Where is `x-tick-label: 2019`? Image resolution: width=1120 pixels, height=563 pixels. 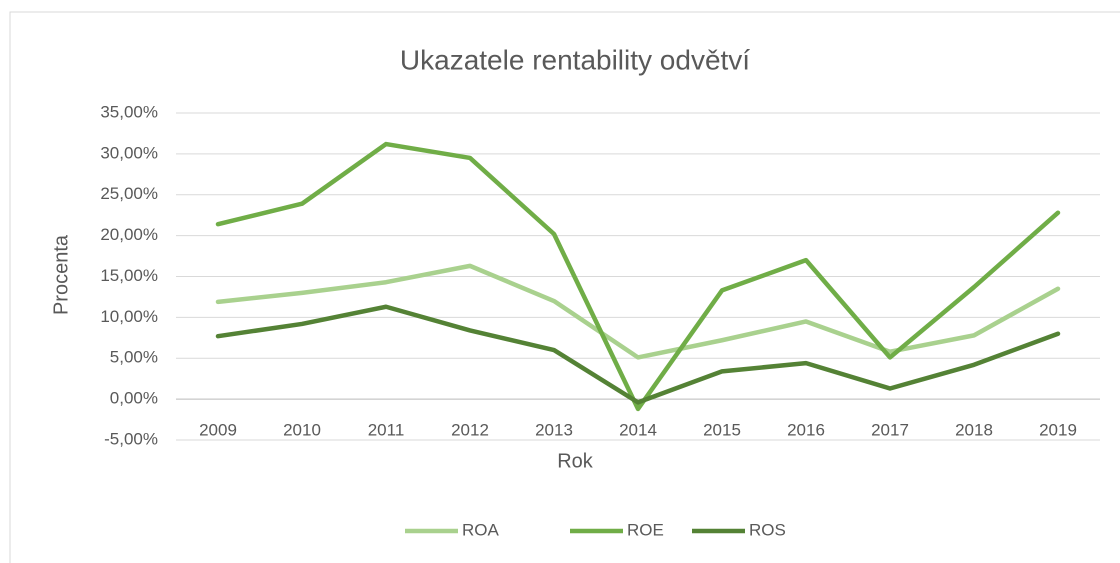 x-tick-label: 2019 is located at coordinates (1058, 429).